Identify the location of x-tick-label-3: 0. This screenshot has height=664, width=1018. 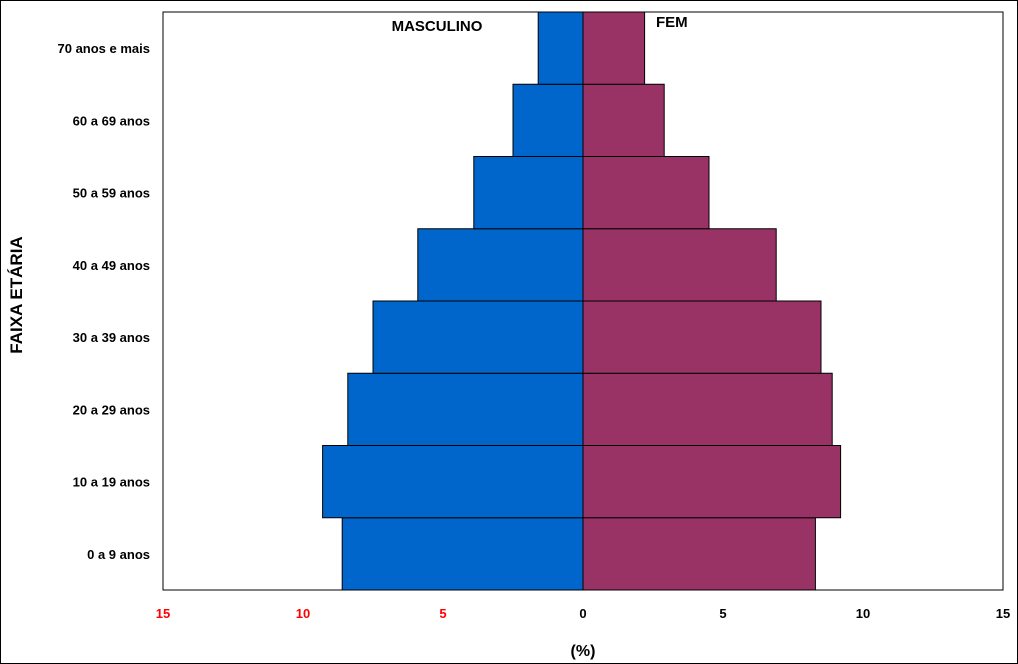
(582, 613).